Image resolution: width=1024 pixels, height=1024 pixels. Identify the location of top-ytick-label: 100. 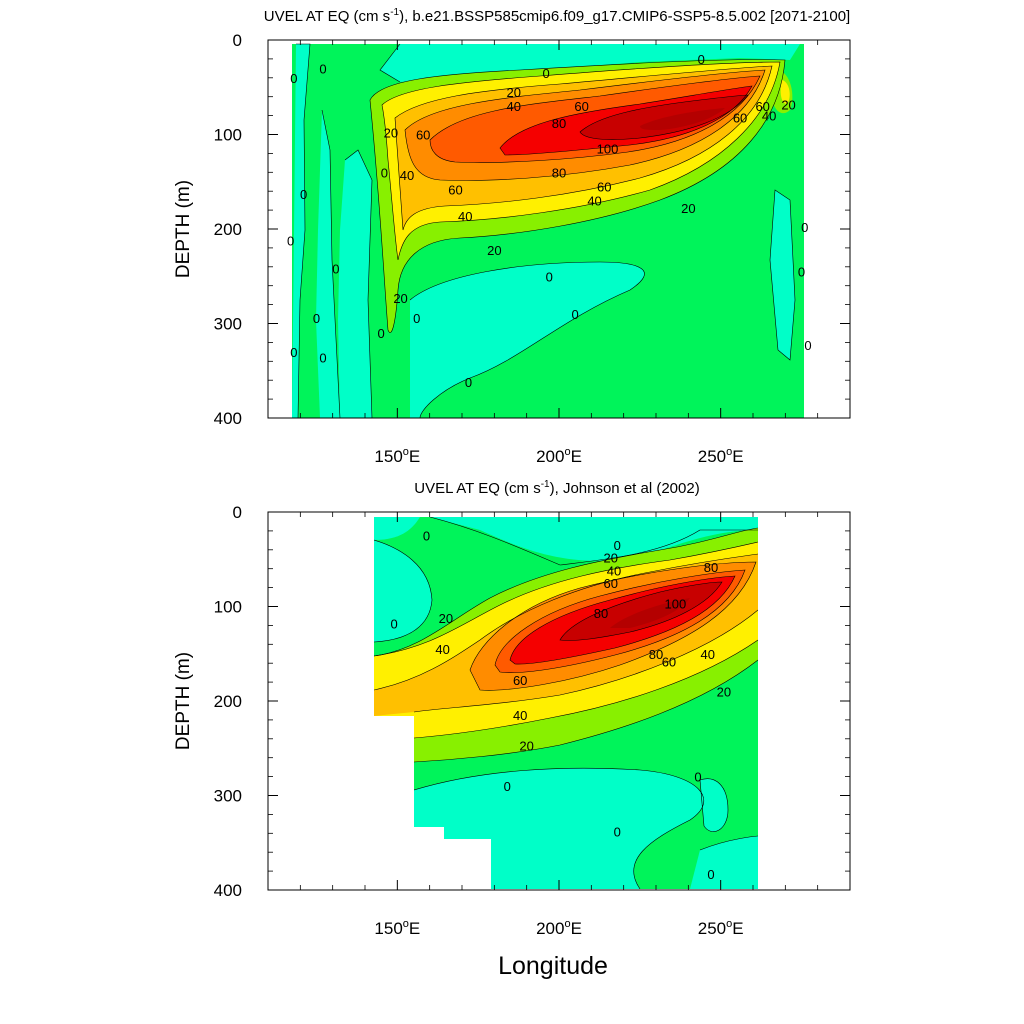
(228, 135).